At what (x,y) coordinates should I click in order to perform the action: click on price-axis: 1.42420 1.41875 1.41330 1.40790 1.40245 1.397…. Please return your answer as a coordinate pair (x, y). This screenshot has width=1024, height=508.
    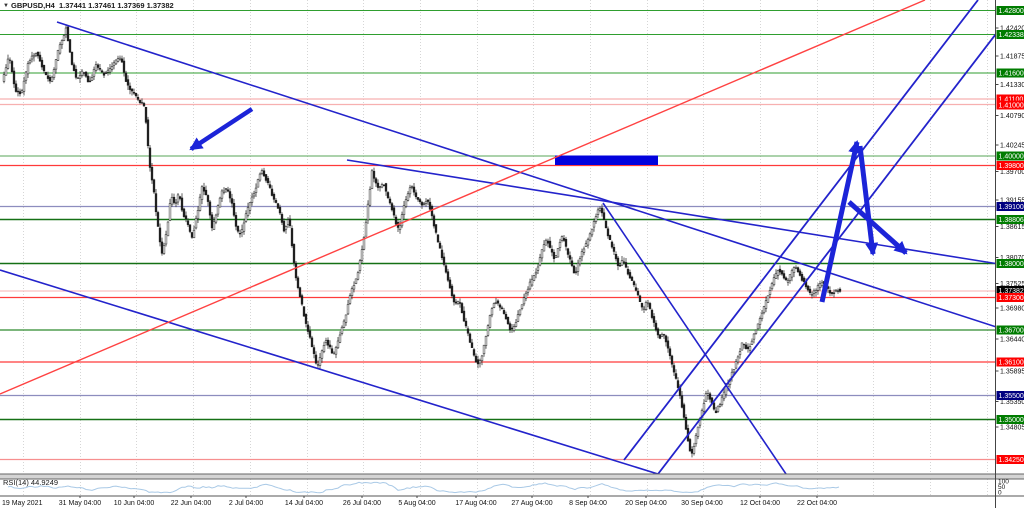
    Looking at the image, I should click on (1009, 235).